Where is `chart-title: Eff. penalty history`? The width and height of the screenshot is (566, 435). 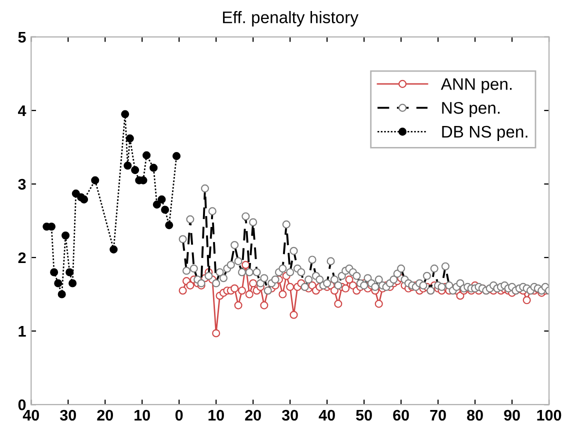 chart-title: Eff. penalty history is located at coordinates (290, 19).